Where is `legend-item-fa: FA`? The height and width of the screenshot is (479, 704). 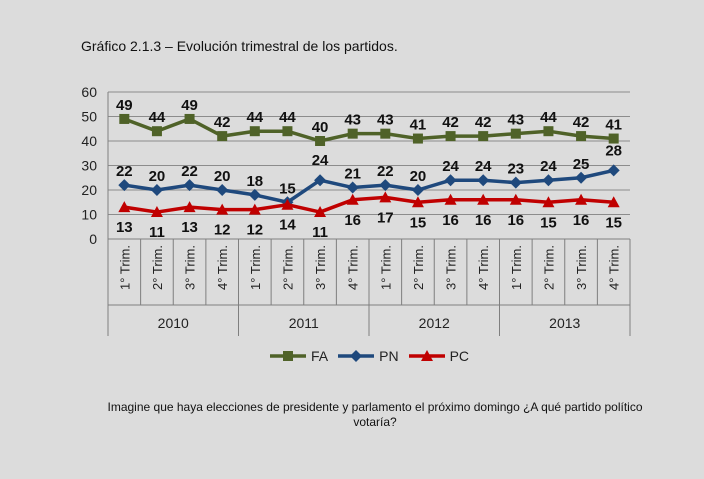
legend-item-fa: FA is located at coordinates (298, 356).